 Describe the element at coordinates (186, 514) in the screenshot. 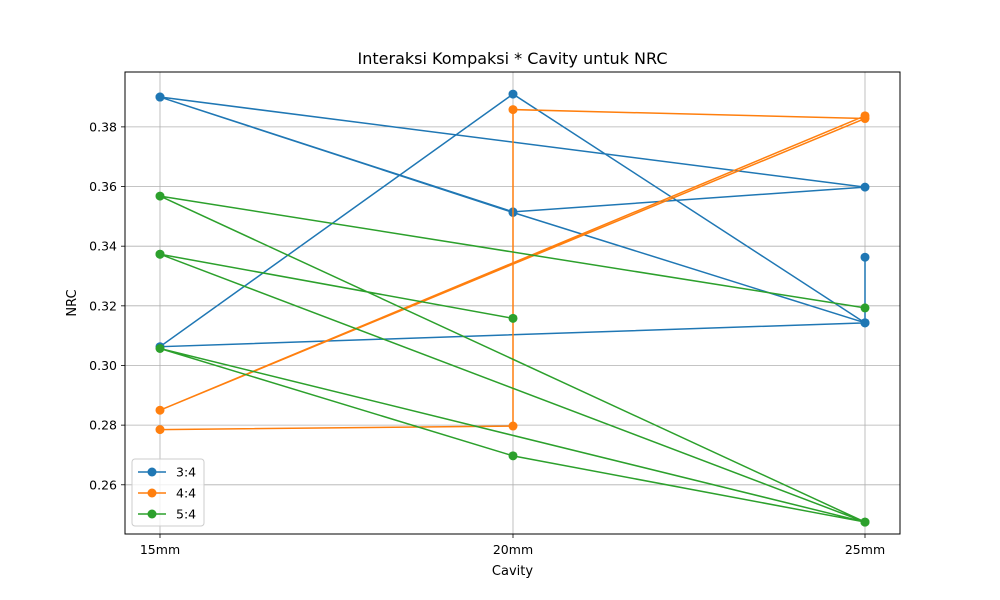

I see `legend-label: 5:4` at that location.